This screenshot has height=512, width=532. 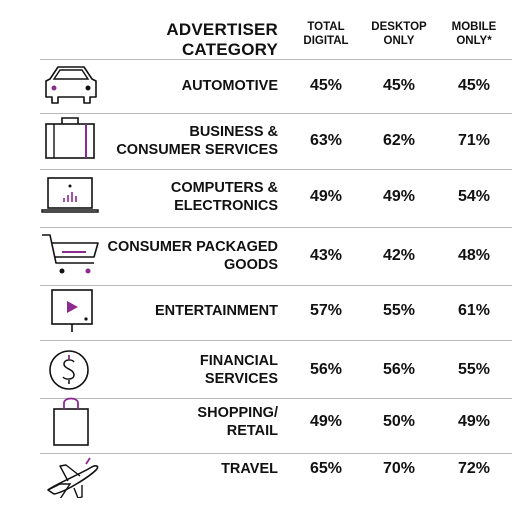 What do you see at coordinates (474, 140) in the screenshot?
I see `mobile-only-value: 71%` at bounding box center [474, 140].